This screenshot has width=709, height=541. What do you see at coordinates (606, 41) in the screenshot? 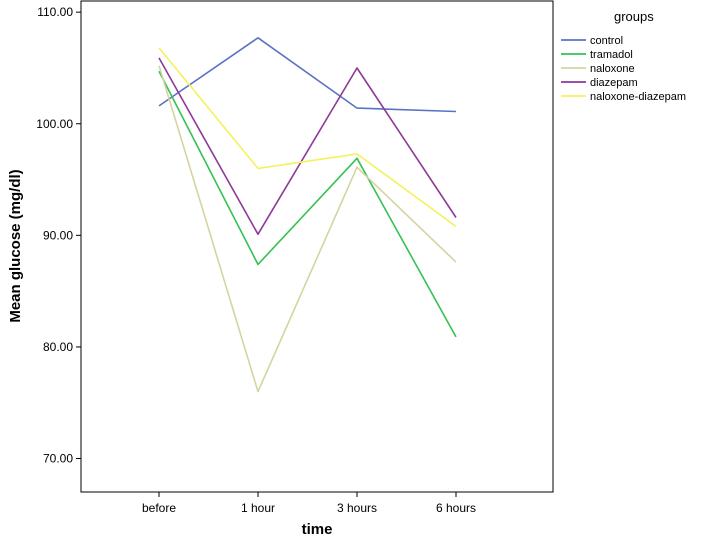
I see `legend-entry: control` at bounding box center [606, 41].